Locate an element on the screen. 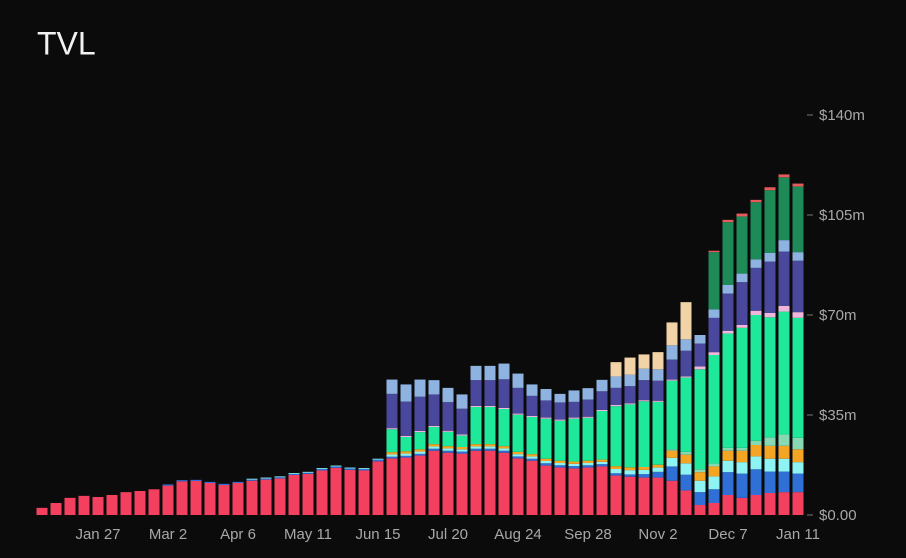 This screenshot has width=906, height=558. x-tick-label: Apr 6 is located at coordinates (238, 534).